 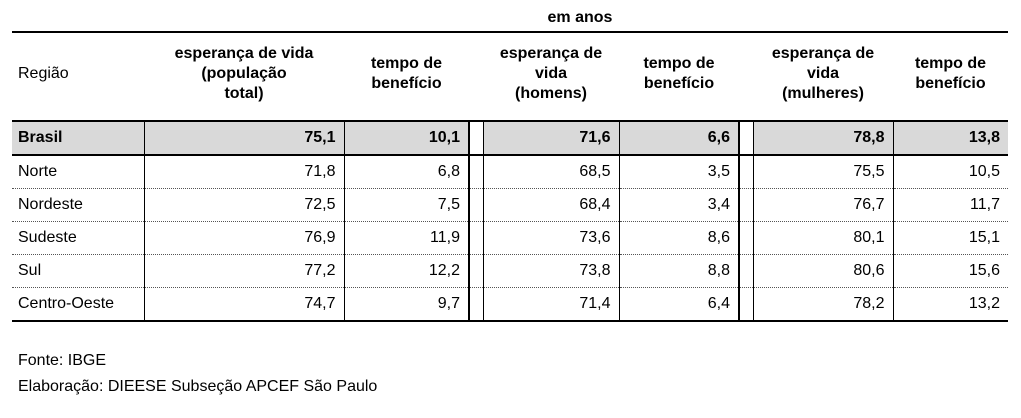 I want to click on region-cell: Nordeste, so click(x=78, y=205).